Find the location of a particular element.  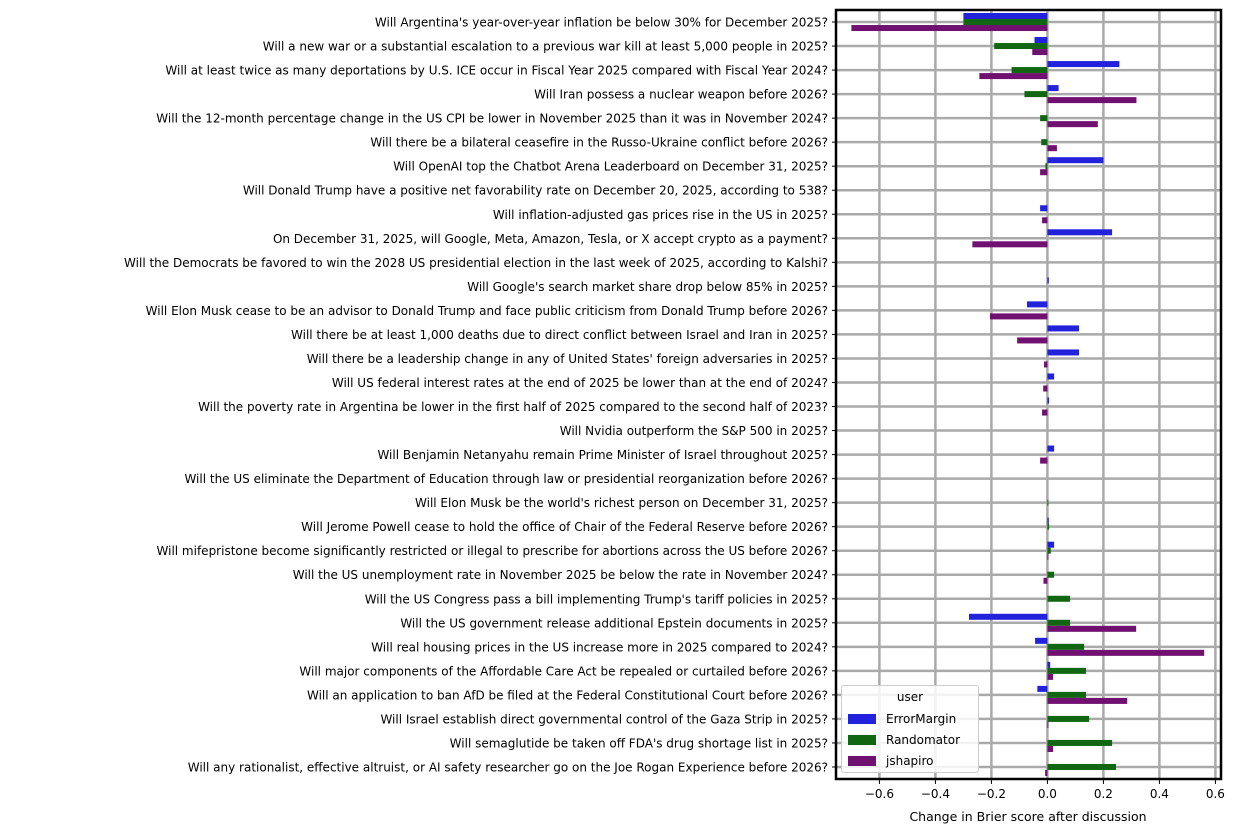

legend-label: Randomator is located at coordinates (923, 739).